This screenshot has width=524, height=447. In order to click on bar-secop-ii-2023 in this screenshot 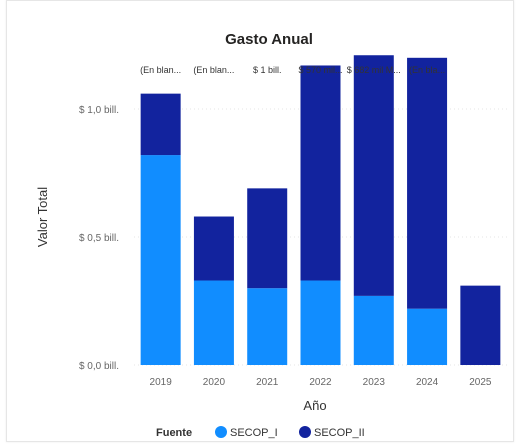, I will do `click(373, 175)`.